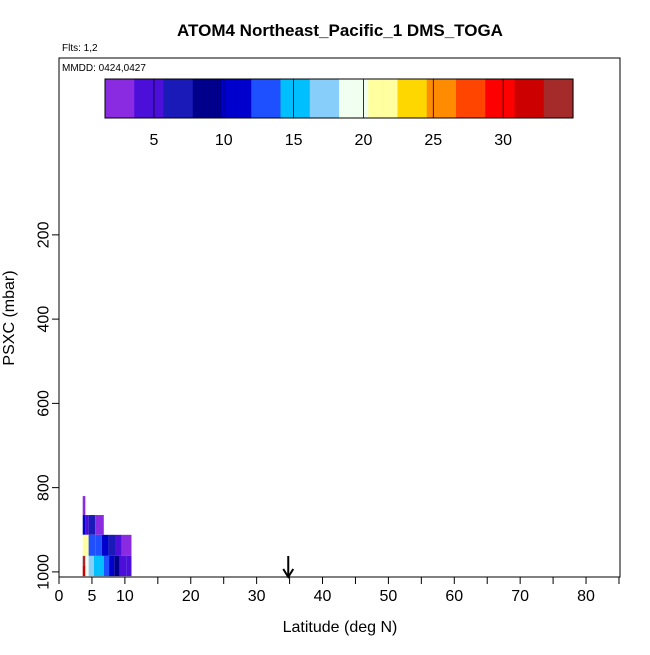 The image size is (650, 655). I want to click on colorbar-frame, so click(339, 98).